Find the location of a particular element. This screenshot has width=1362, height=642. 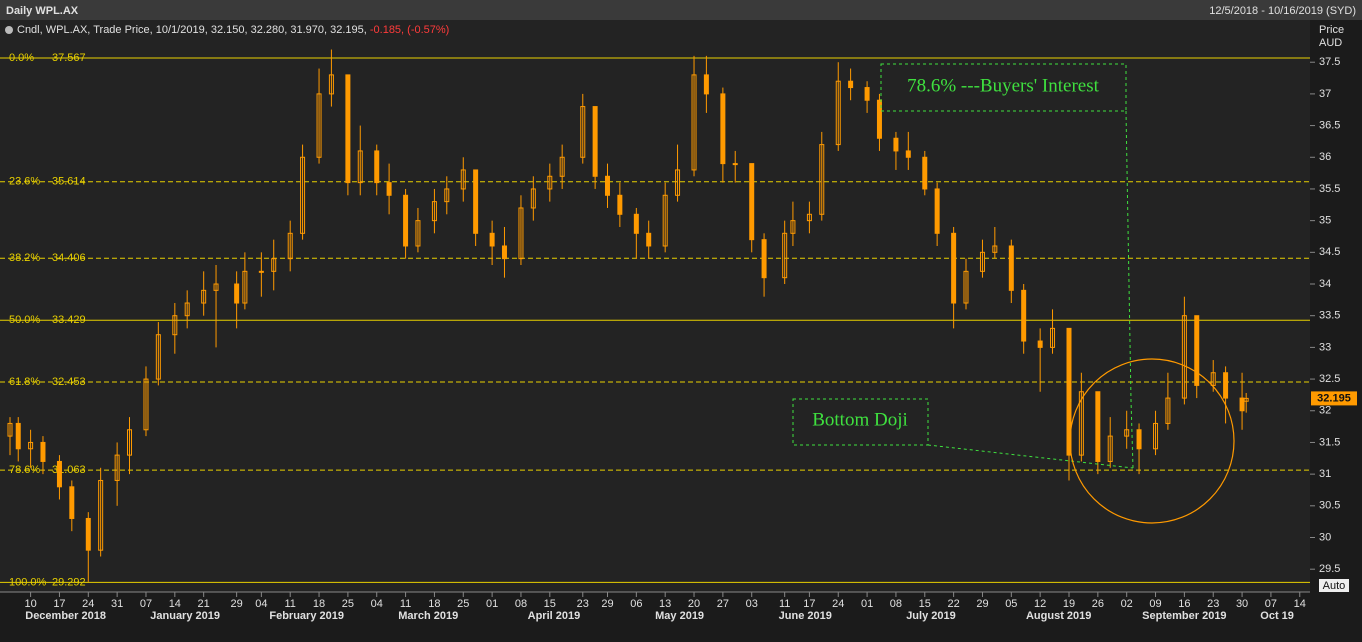

annotation-box is located at coordinates (1003, 87).